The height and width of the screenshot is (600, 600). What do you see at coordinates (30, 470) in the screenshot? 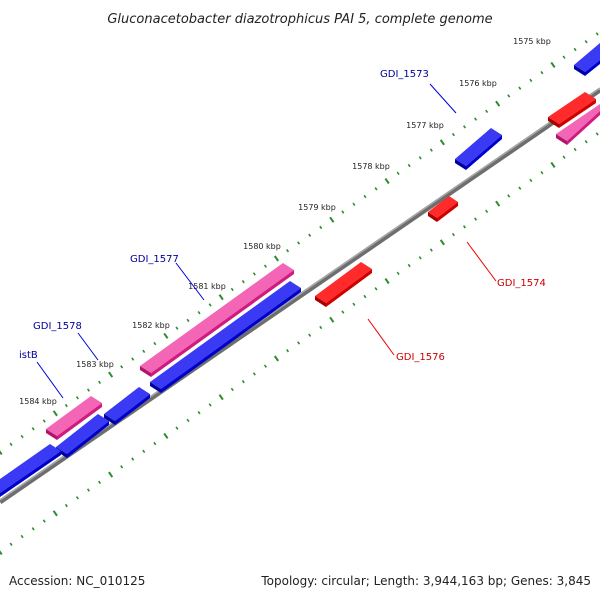
I see `gene-blue-left` at bounding box center [30, 470].